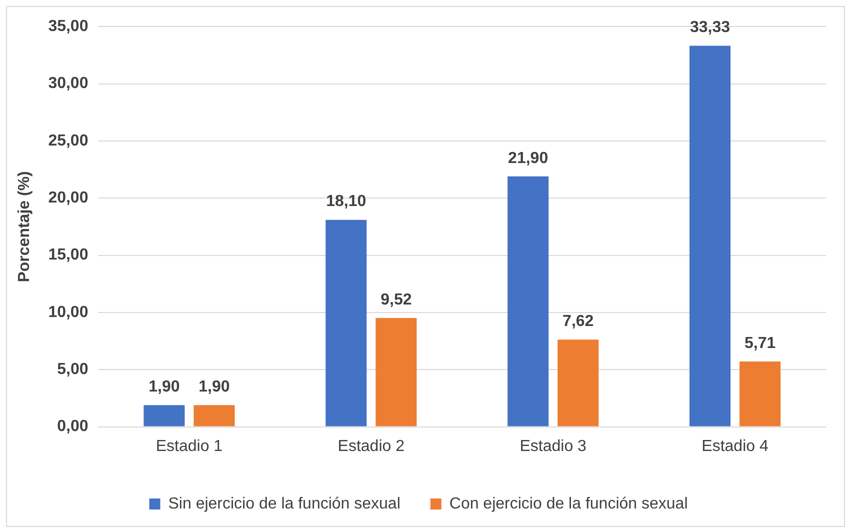 The height and width of the screenshot is (531, 849). I want to click on data-label: 21,90, so click(528, 158).